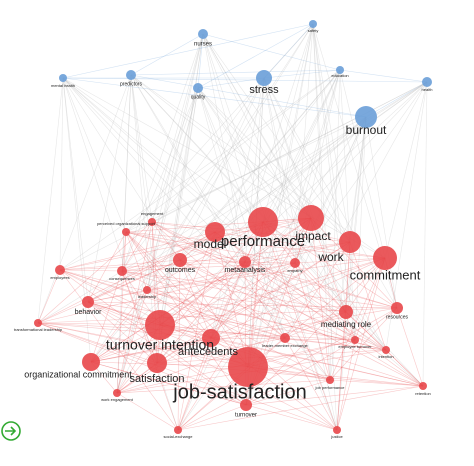 This screenshot has height=466, width=474. Describe the element at coordinates (208, 352) in the screenshot. I see `node-label: antecedents` at that location.